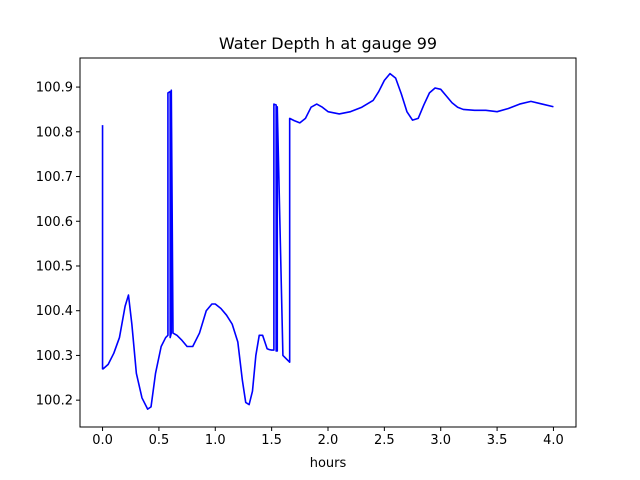 This screenshot has height=480, width=640. Describe the element at coordinates (384, 440) in the screenshot. I see `x-tick-label: 2.5` at that location.